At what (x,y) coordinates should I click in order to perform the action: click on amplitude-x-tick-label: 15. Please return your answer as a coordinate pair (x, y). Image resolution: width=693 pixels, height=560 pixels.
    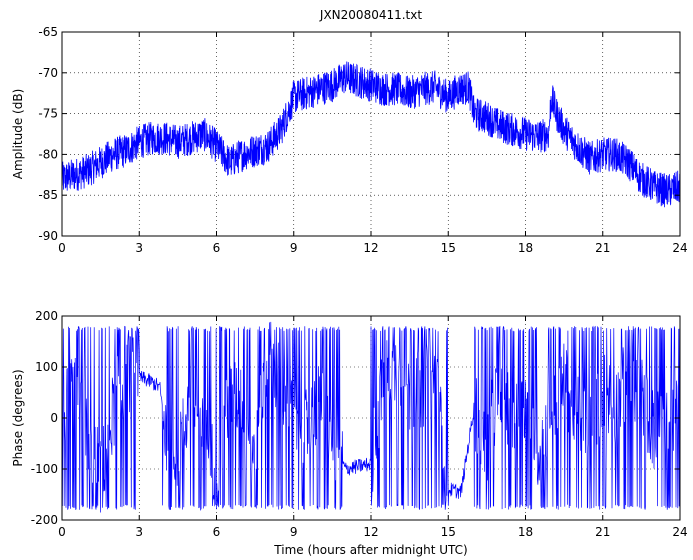
    Looking at the image, I should click on (448, 248).